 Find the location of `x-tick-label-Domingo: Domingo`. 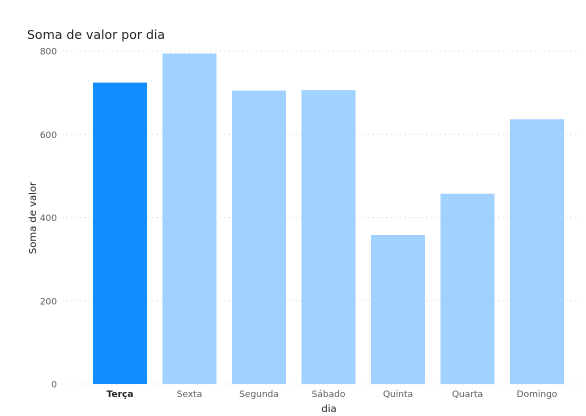

x-tick-label-Domingo: Domingo is located at coordinates (537, 395).